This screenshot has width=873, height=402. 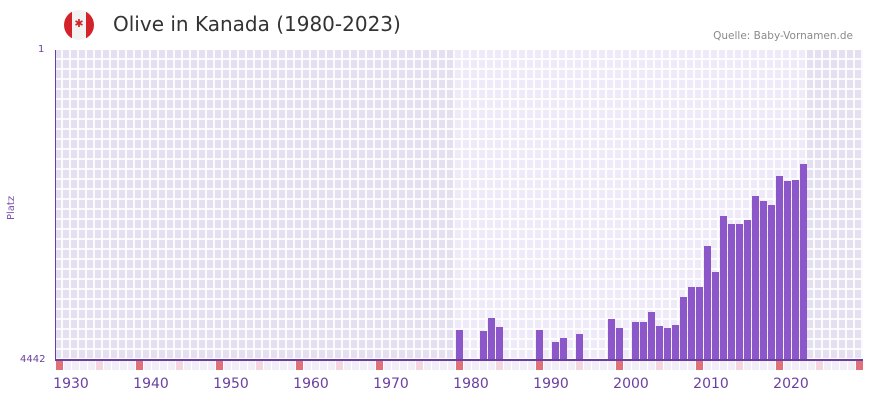 What do you see at coordinates (691, 323) in the screenshot?
I see `bar-2007` at bounding box center [691, 323].